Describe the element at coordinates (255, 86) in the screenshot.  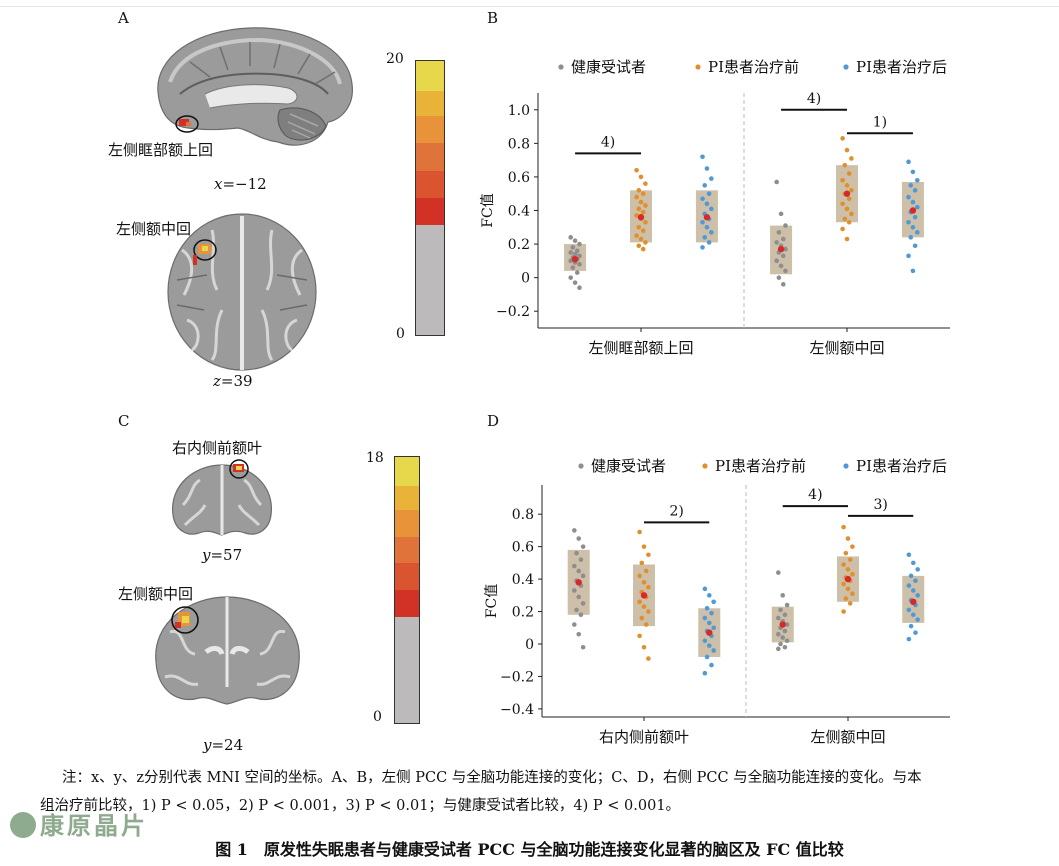
I see `sagittal-brain-image` at that location.